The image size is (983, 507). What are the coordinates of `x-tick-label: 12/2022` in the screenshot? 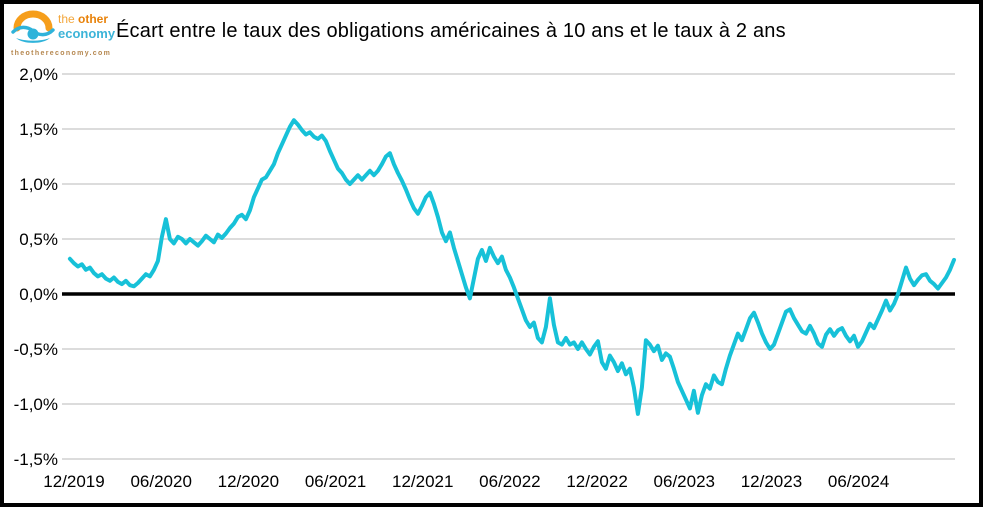 It's located at (596, 481).